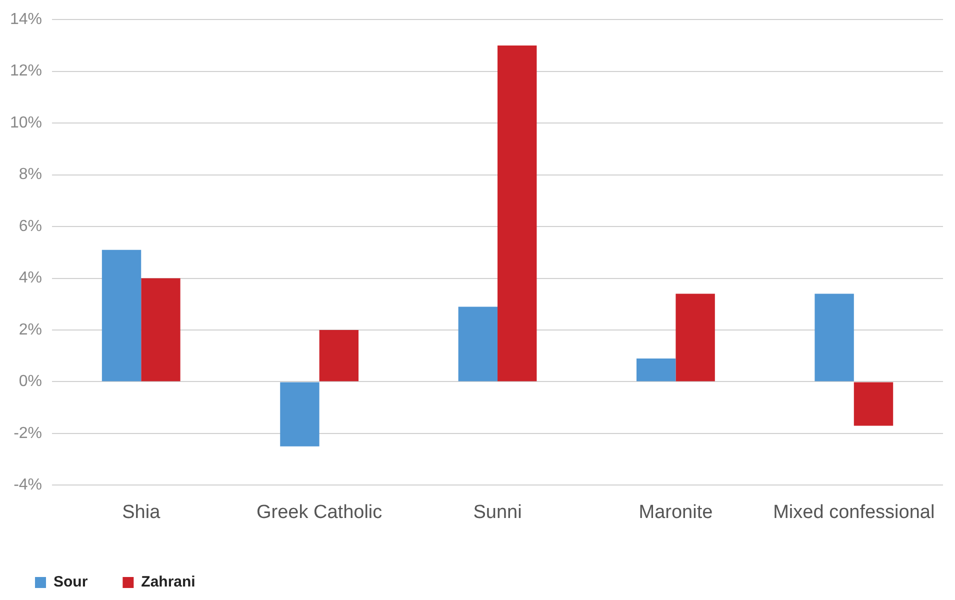 This screenshot has height=600, width=955. I want to click on x-tick-label: Maronite, so click(675, 512).